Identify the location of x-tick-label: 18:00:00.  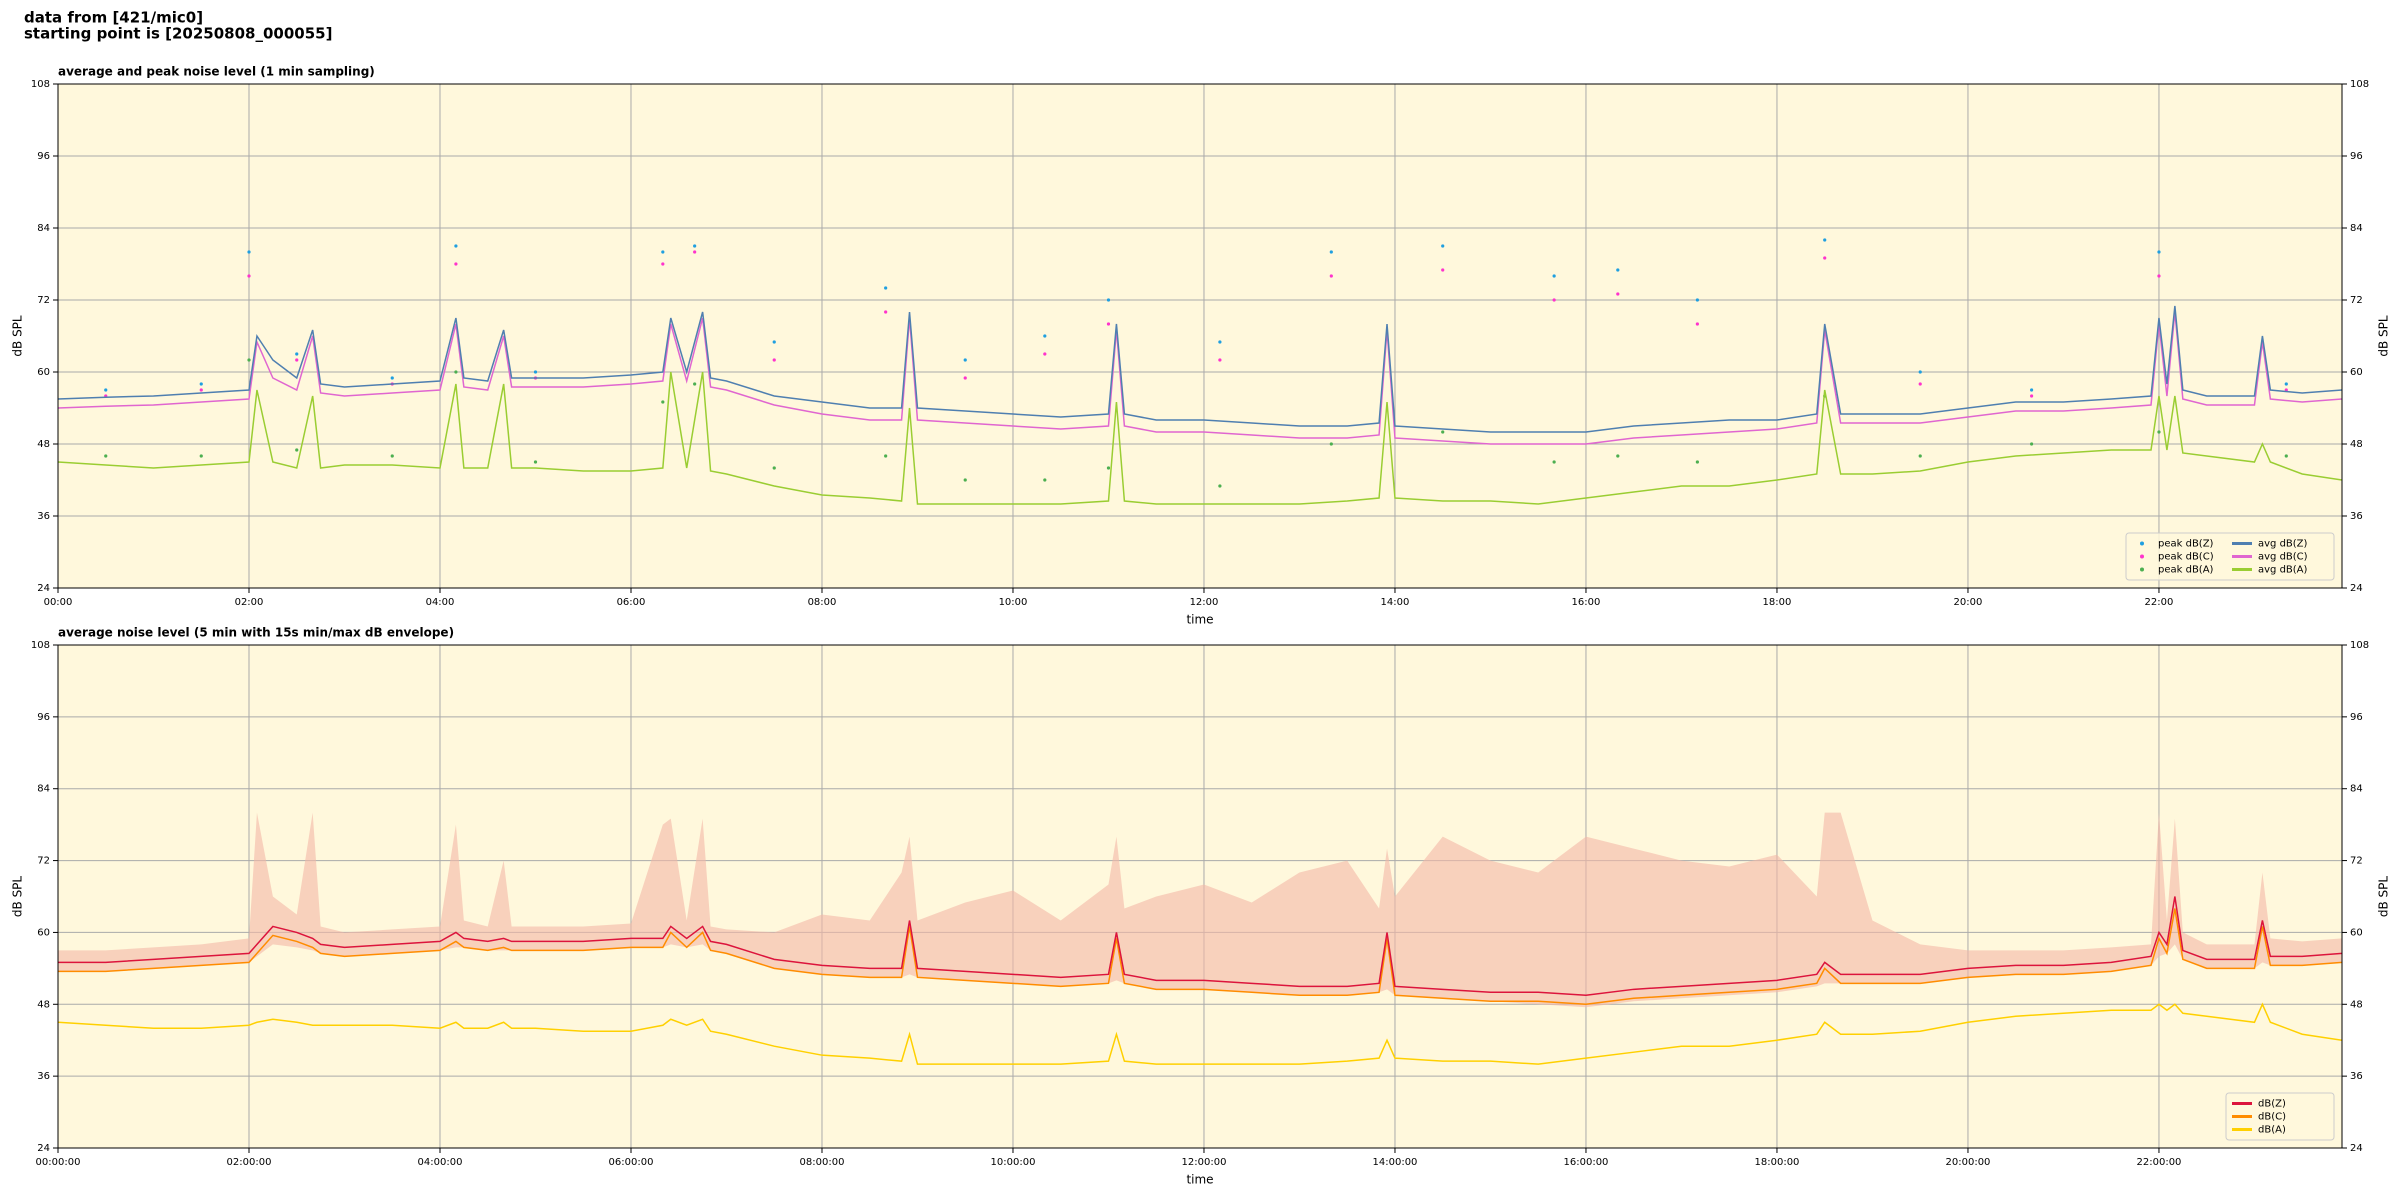
(1777, 1162).